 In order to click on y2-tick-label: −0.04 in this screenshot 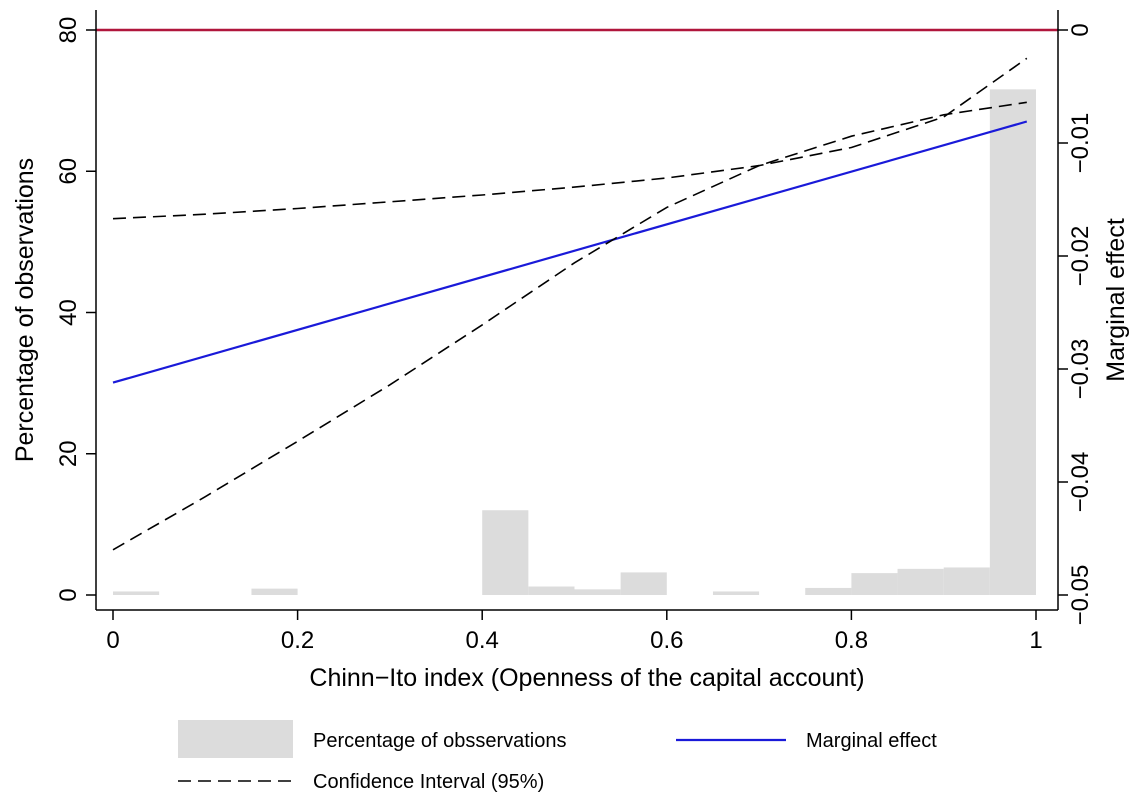, I will do `click(1080, 482)`.